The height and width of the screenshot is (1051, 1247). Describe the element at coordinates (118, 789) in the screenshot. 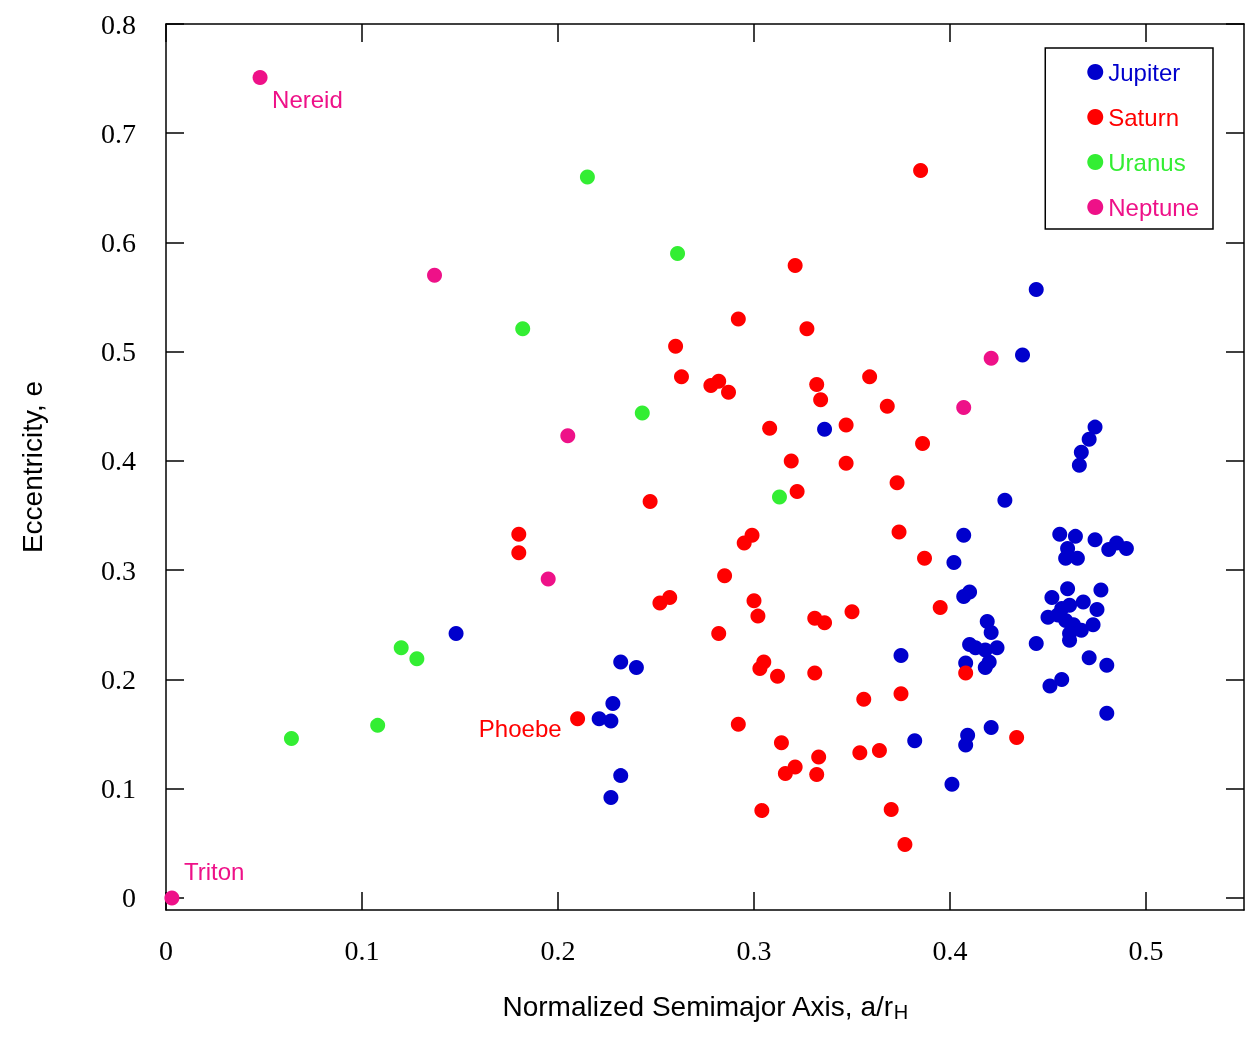

I see `y-tick-label: 0.1` at that location.